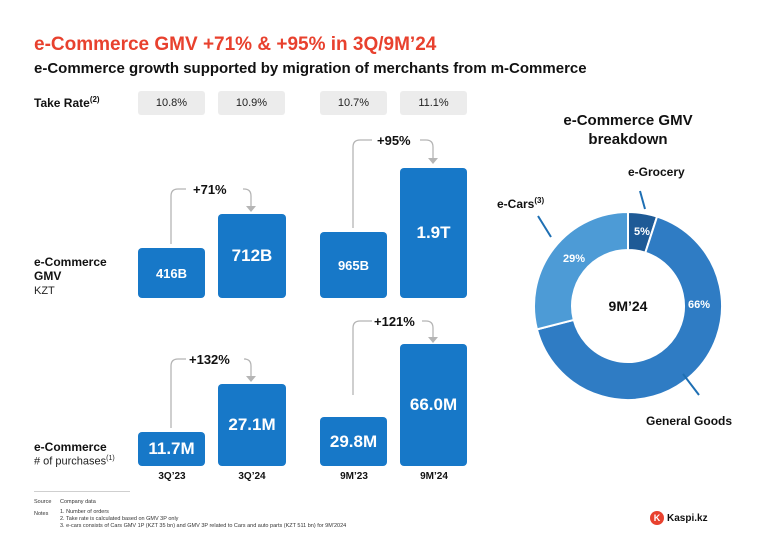  What do you see at coordinates (516, 204) in the screenshot?
I see `category-label-text: e-Cars` at bounding box center [516, 204].